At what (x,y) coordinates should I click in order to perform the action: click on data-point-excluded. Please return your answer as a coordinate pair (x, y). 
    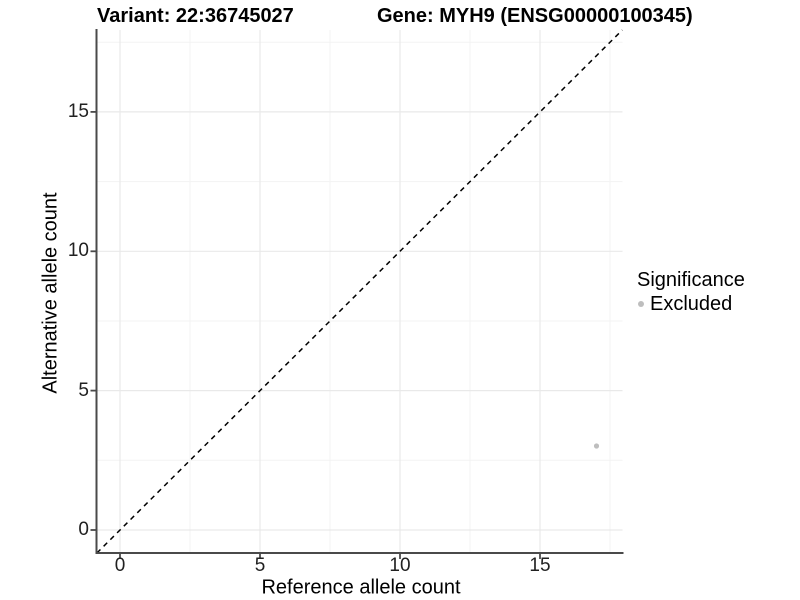
    Looking at the image, I should click on (596, 446).